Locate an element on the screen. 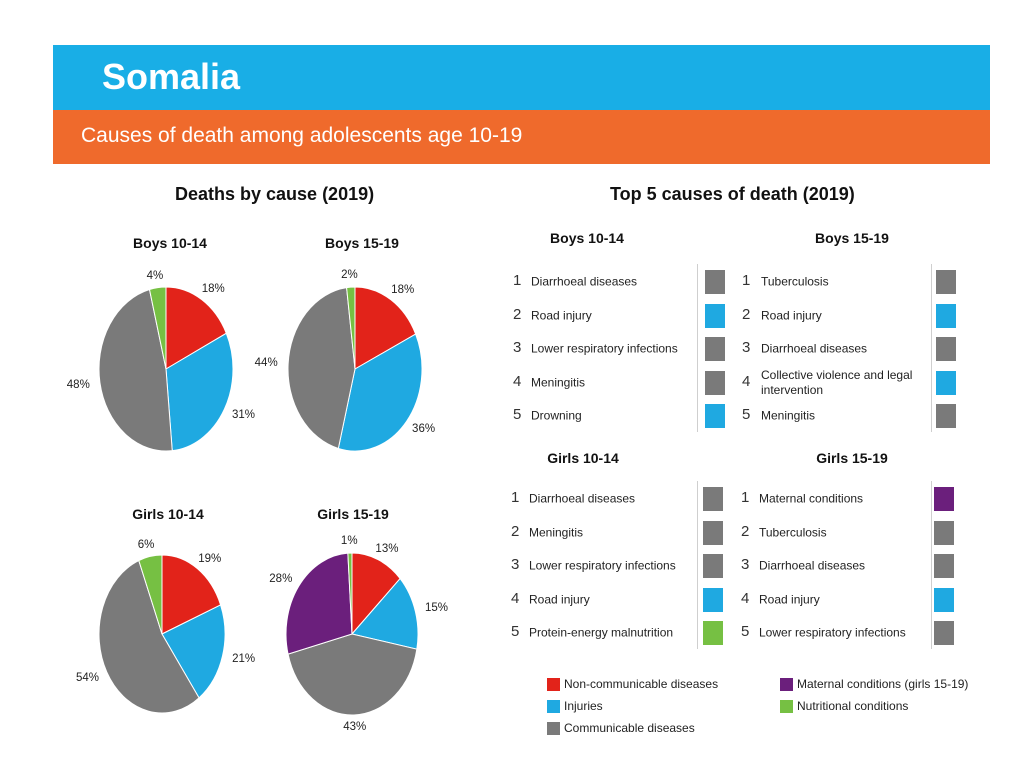  pie-slice-label: 13% is located at coordinates (387, 548).